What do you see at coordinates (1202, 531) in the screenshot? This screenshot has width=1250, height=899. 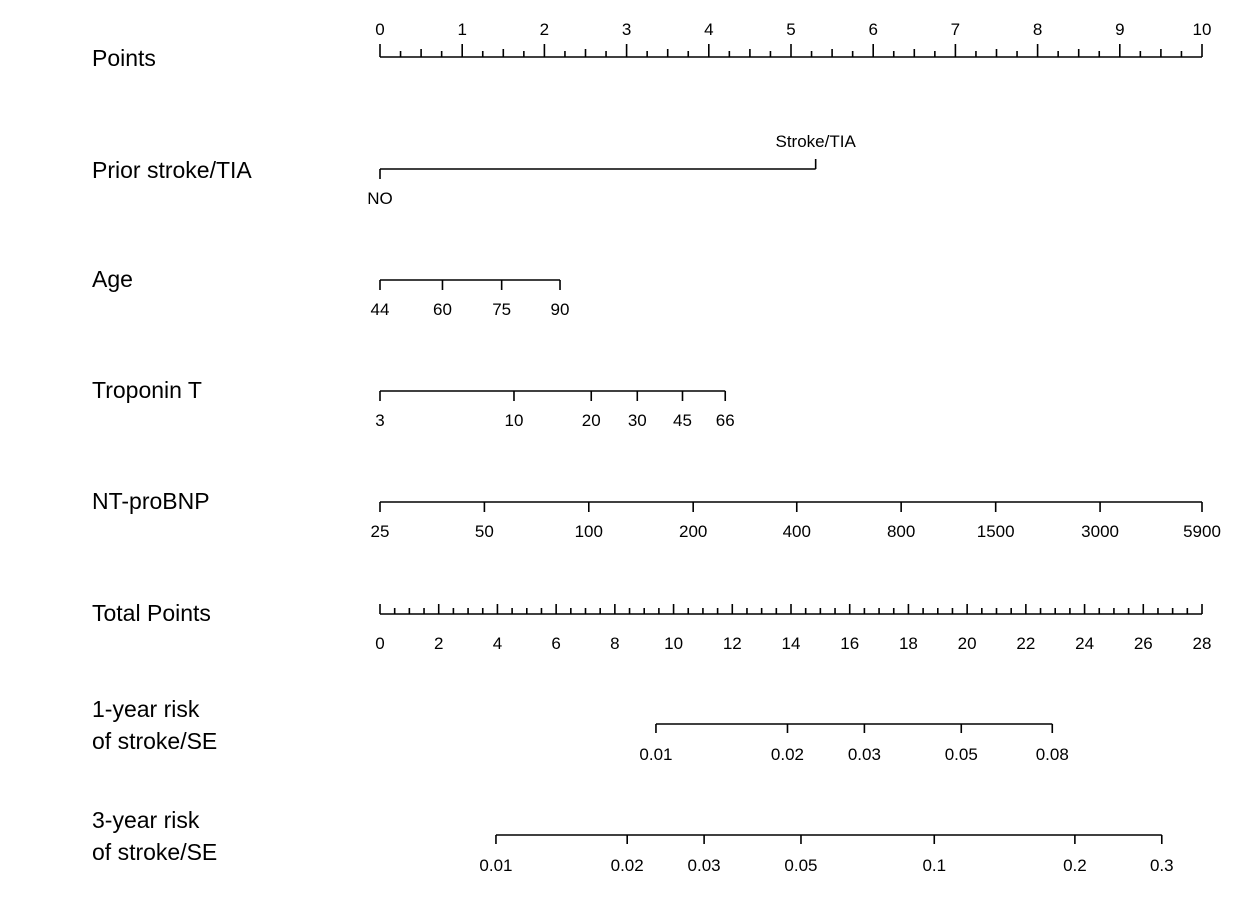 I see `ntprobnp-tick-label: 5900` at bounding box center [1202, 531].